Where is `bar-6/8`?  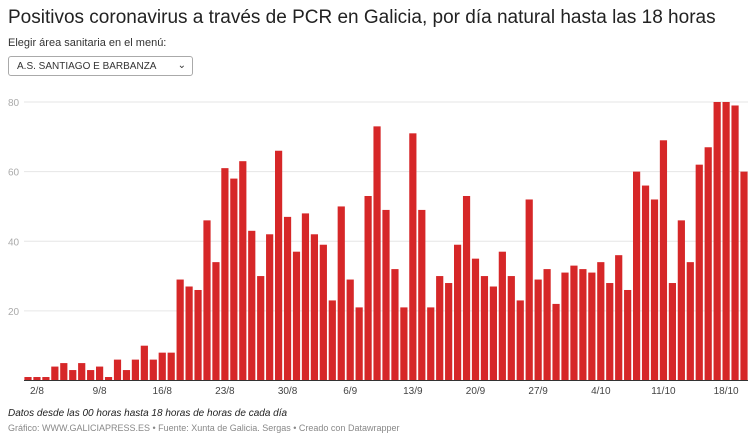 bar-6/8 is located at coordinates (73, 375).